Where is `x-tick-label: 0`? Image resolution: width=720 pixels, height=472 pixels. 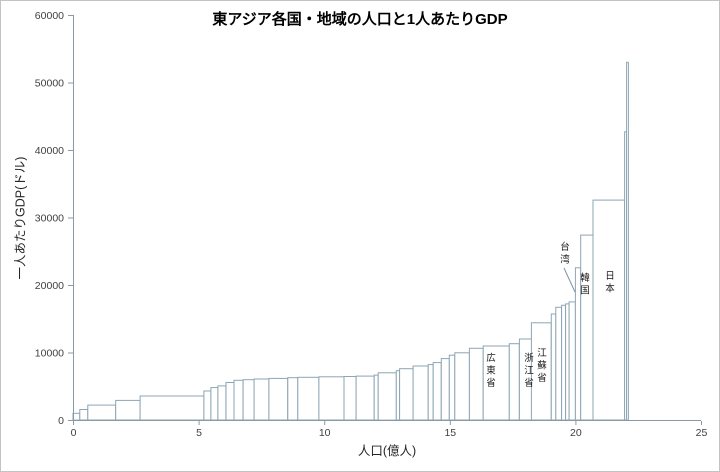 x-tick-label: 0 is located at coordinates (74, 433).